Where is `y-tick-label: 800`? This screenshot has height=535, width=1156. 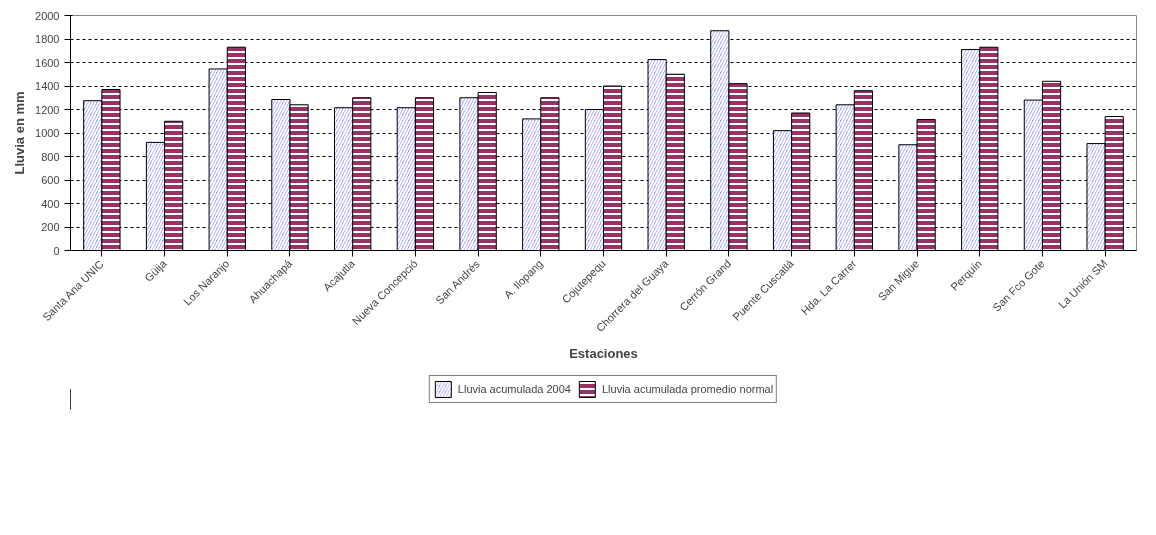
y-tick-label: 800 is located at coordinates (50, 156).